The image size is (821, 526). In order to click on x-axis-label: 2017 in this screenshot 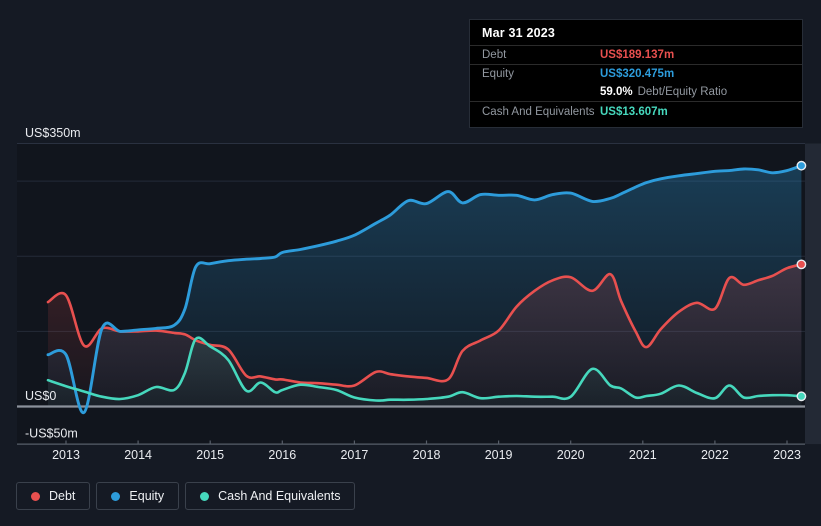, I will do `click(354, 455)`.